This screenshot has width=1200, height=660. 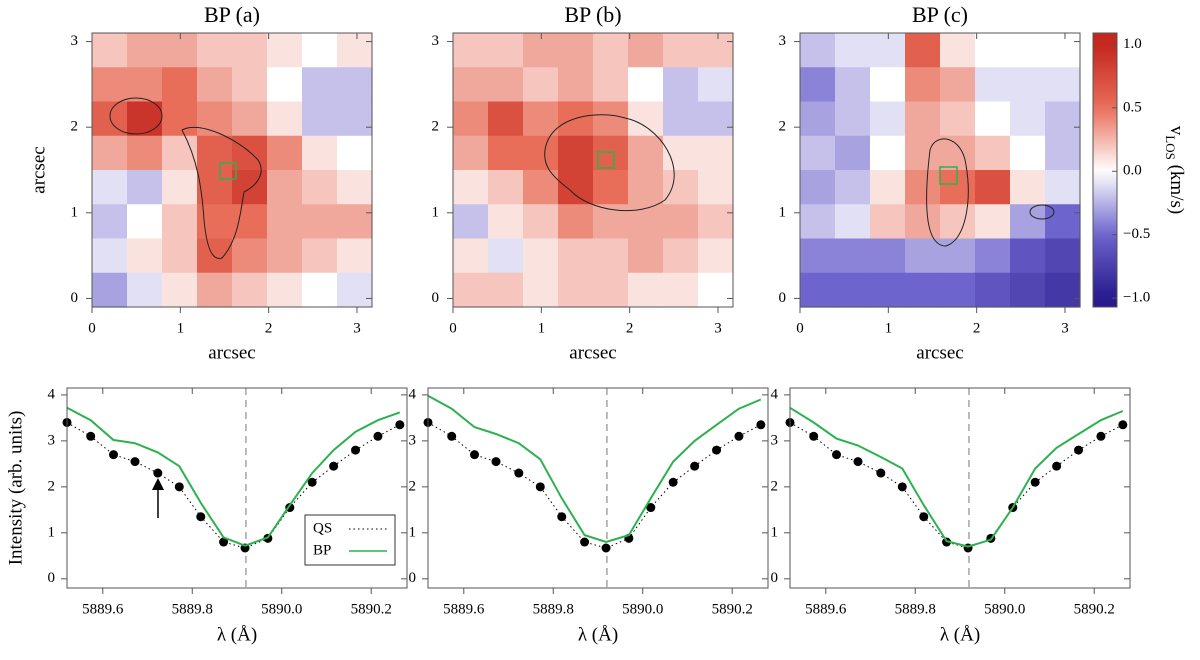 I want to click on y-tick-label: 4, so click(x=52, y=394).